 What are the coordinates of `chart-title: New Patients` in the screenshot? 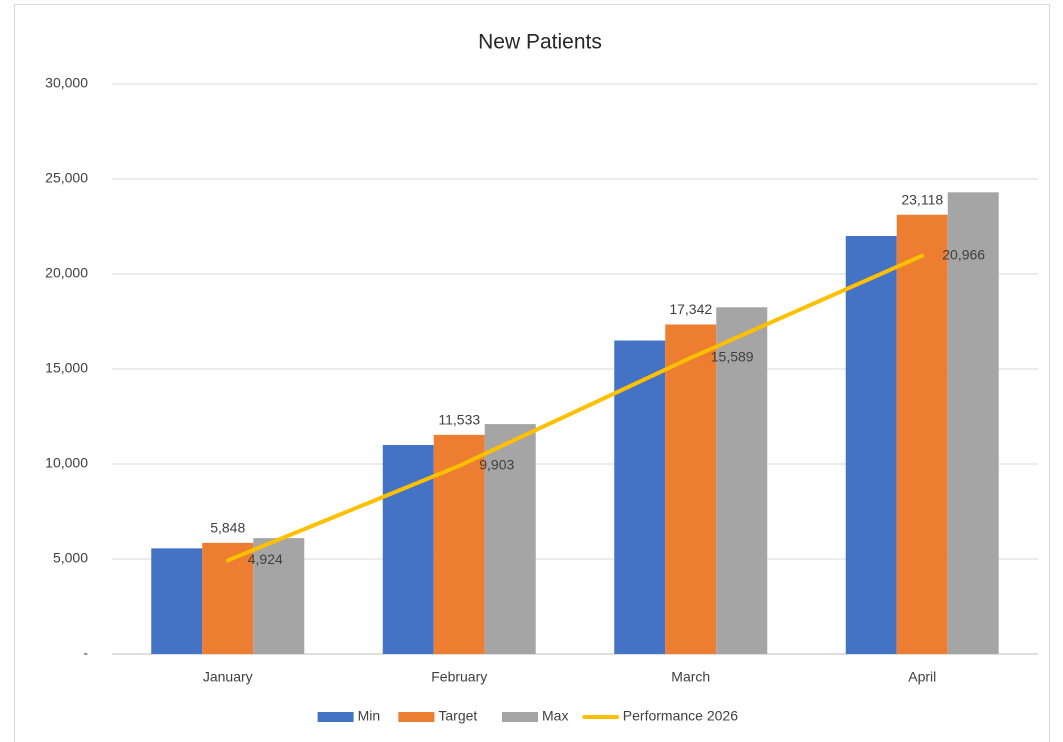 It's located at (540, 42).